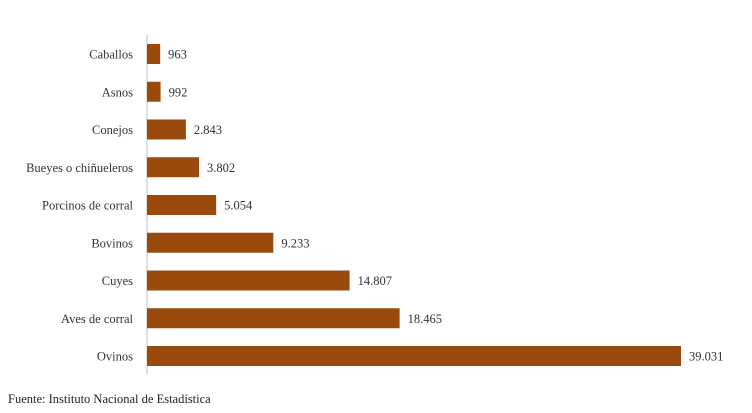 Image resolution: width=752 pixels, height=413 pixels. What do you see at coordinates (425, 319) in the screenshot?
I see `data-label: 18.465` at bounding box center [425, 319].